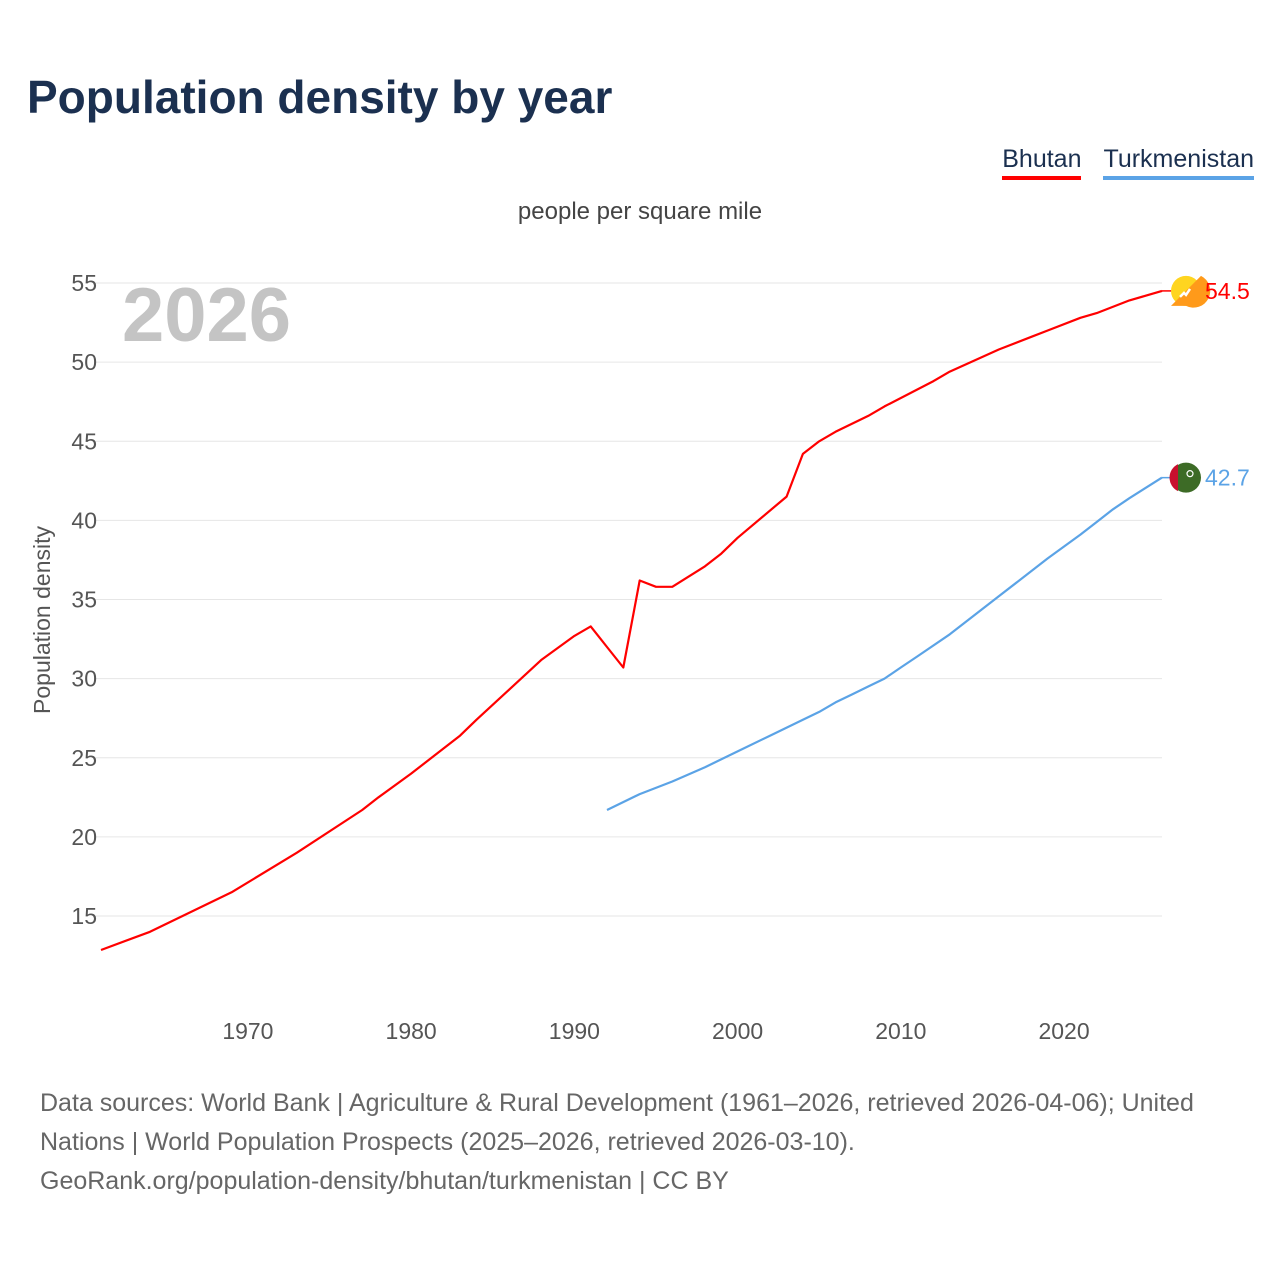  What do you see at coordinates (84, 916) in the screenshot?
I see `y-tick-label: 15` at bounding box center [84, 916].